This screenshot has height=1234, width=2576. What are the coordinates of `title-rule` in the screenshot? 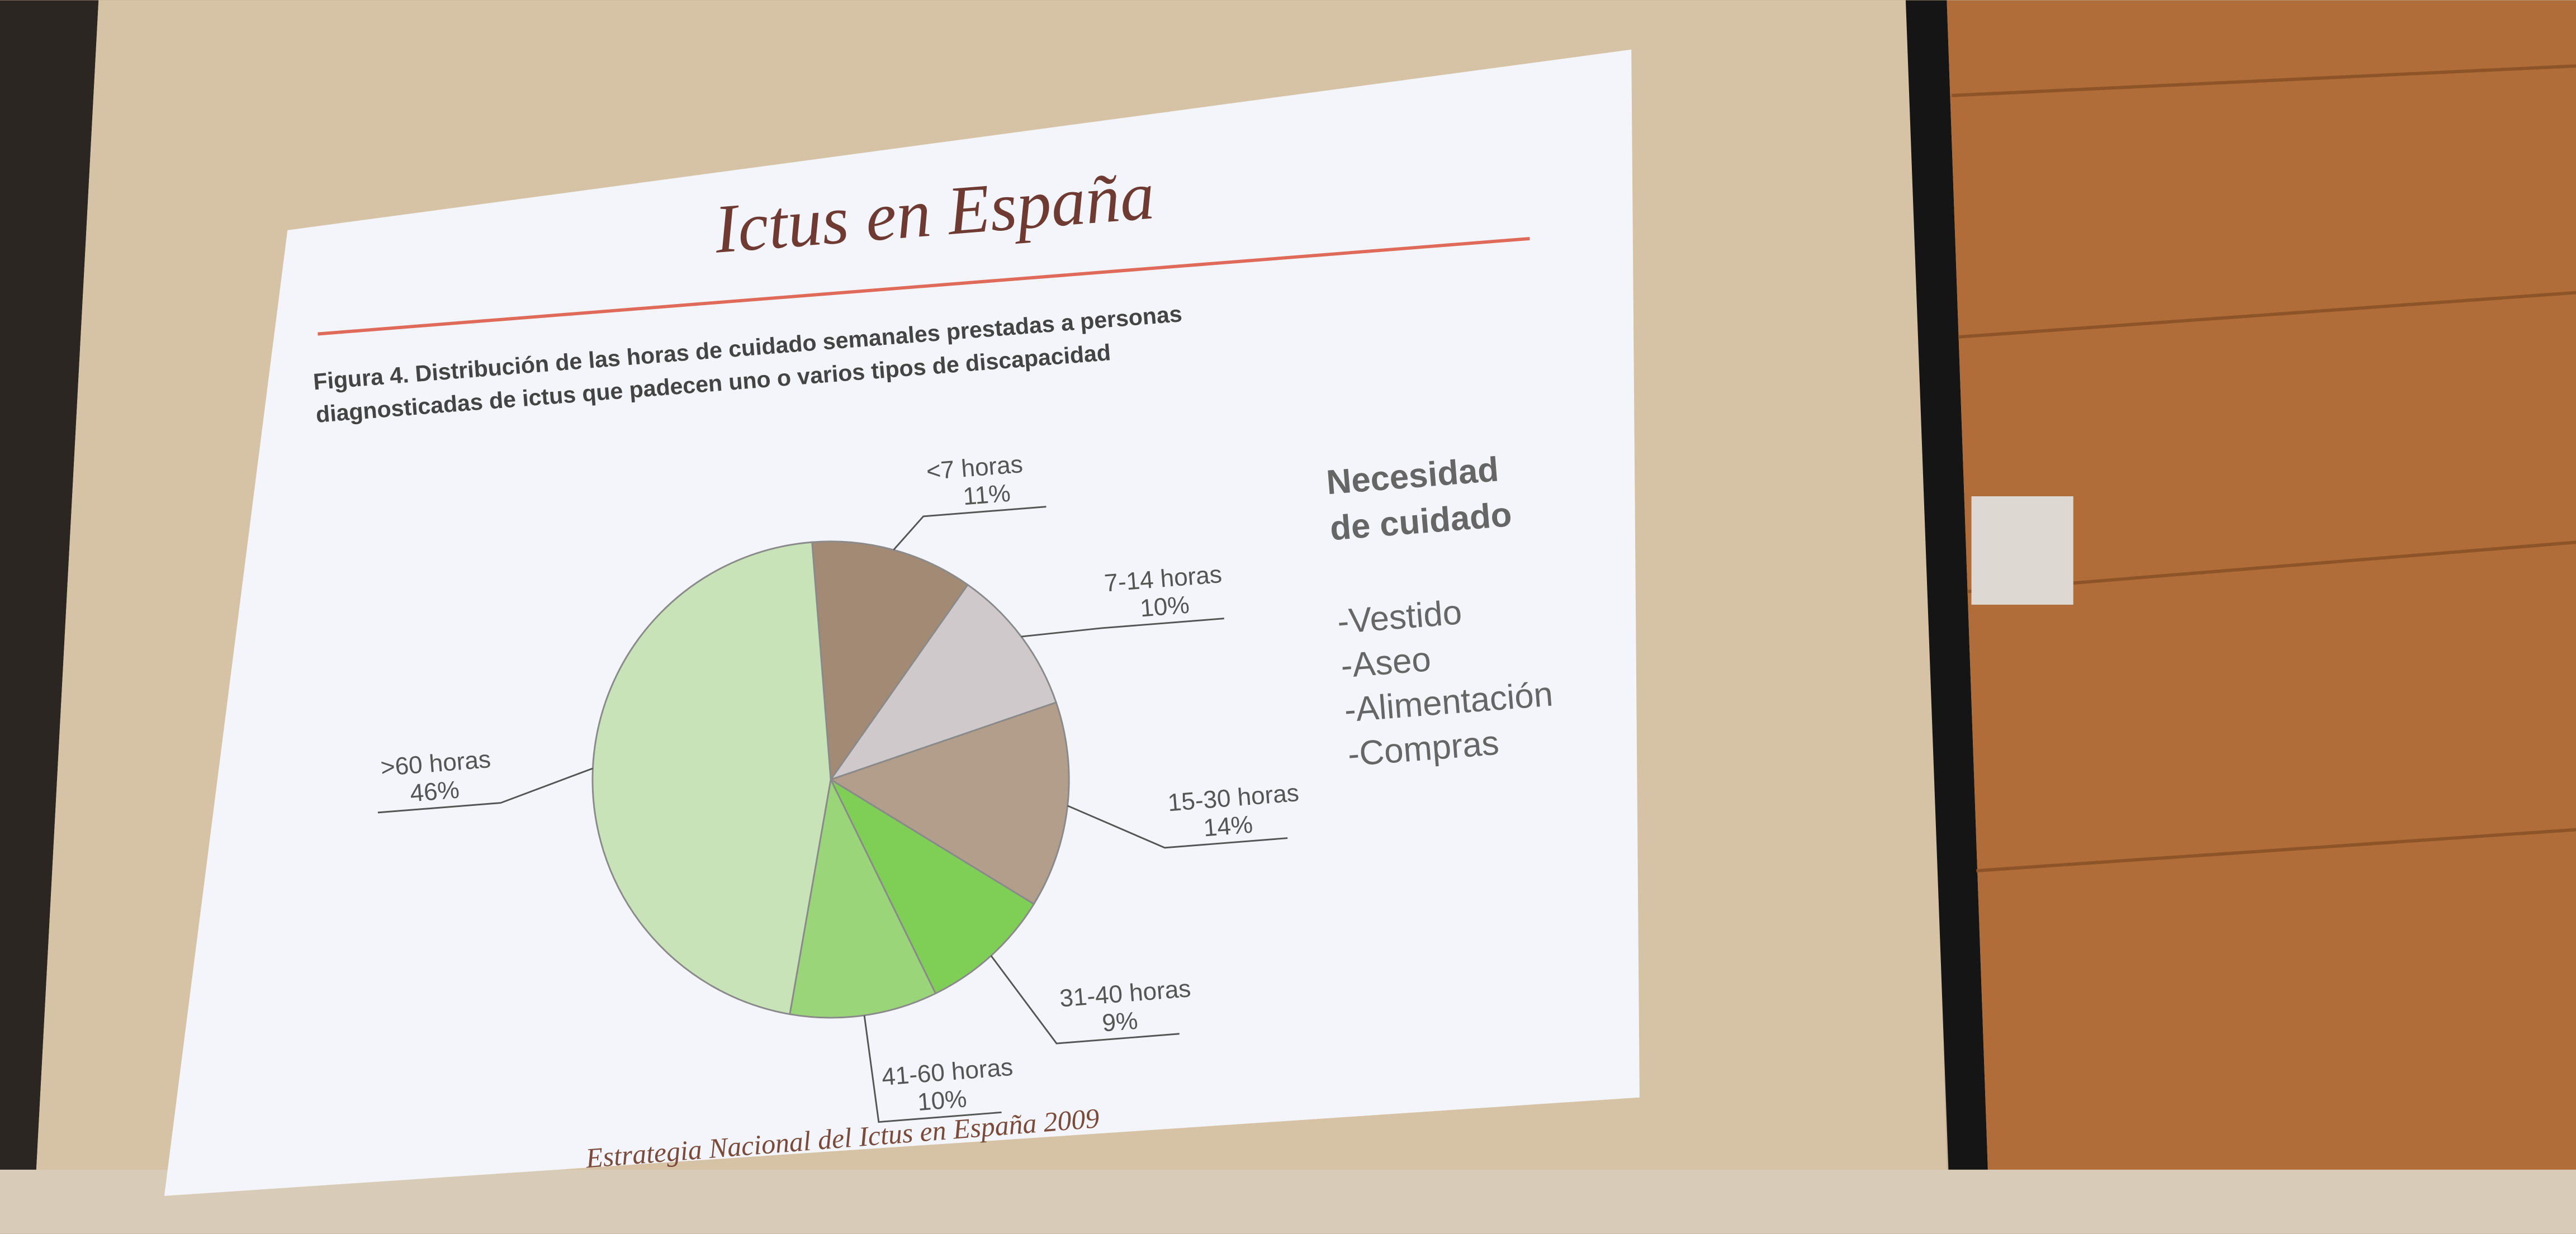 It's located at (924, 286).